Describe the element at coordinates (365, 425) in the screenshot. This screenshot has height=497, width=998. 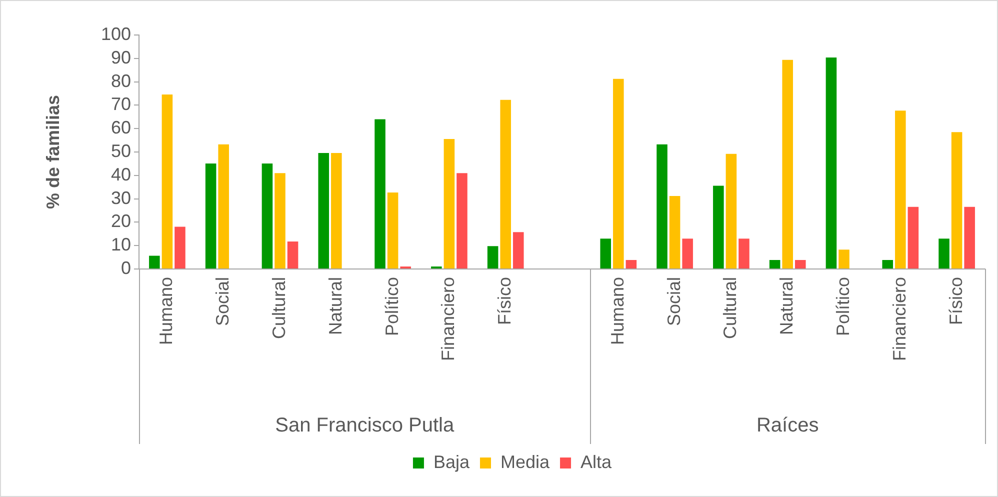
I see `text: San Francisco Putla` at that location.